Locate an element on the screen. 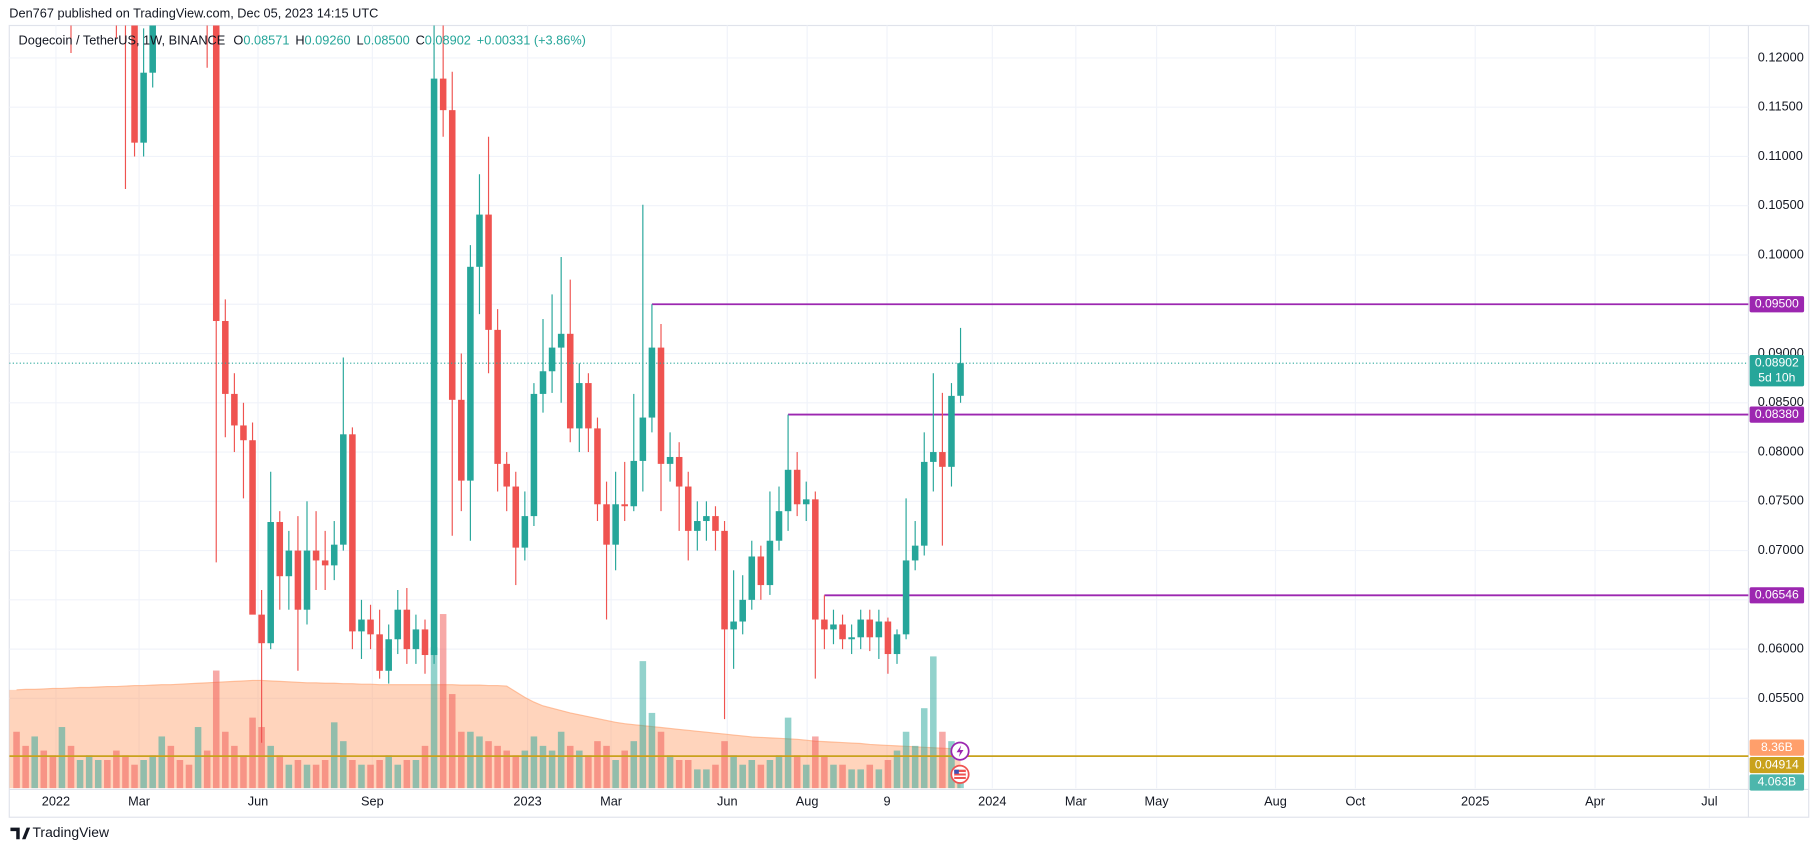 This screenshot has height=852, width=1818. legend-change: +0.00331 (+3.86%) is located at coordinates (531, 40).